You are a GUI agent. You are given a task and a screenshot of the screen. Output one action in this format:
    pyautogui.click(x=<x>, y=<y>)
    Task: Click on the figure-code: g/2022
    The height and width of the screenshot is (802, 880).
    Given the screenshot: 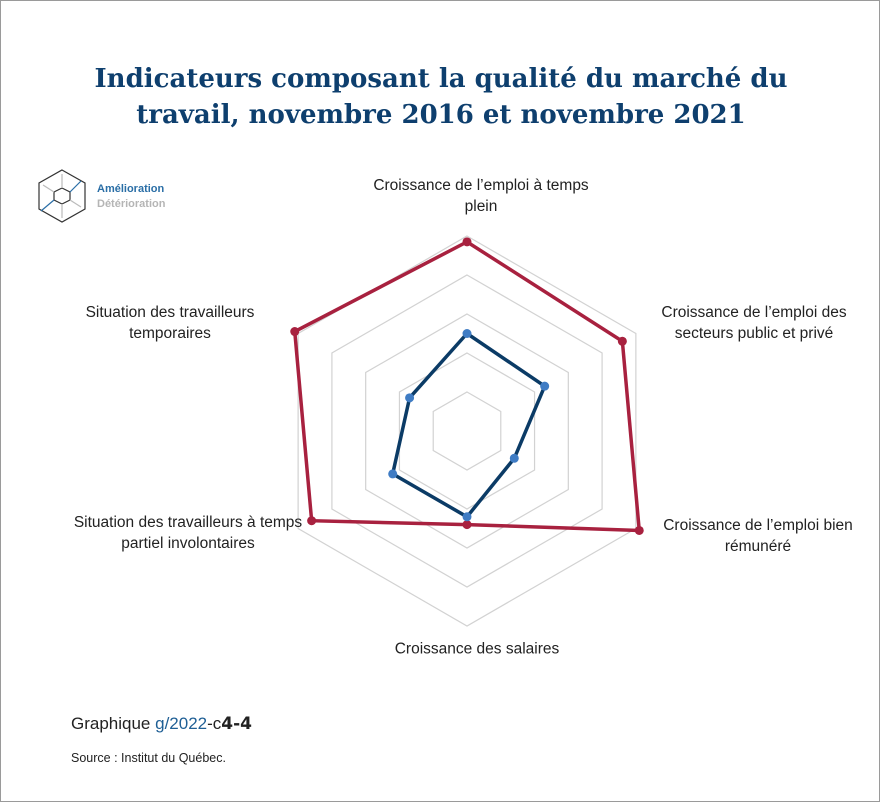 What is the action you would take?
    pyautogui.click(x=181, y=723)
    